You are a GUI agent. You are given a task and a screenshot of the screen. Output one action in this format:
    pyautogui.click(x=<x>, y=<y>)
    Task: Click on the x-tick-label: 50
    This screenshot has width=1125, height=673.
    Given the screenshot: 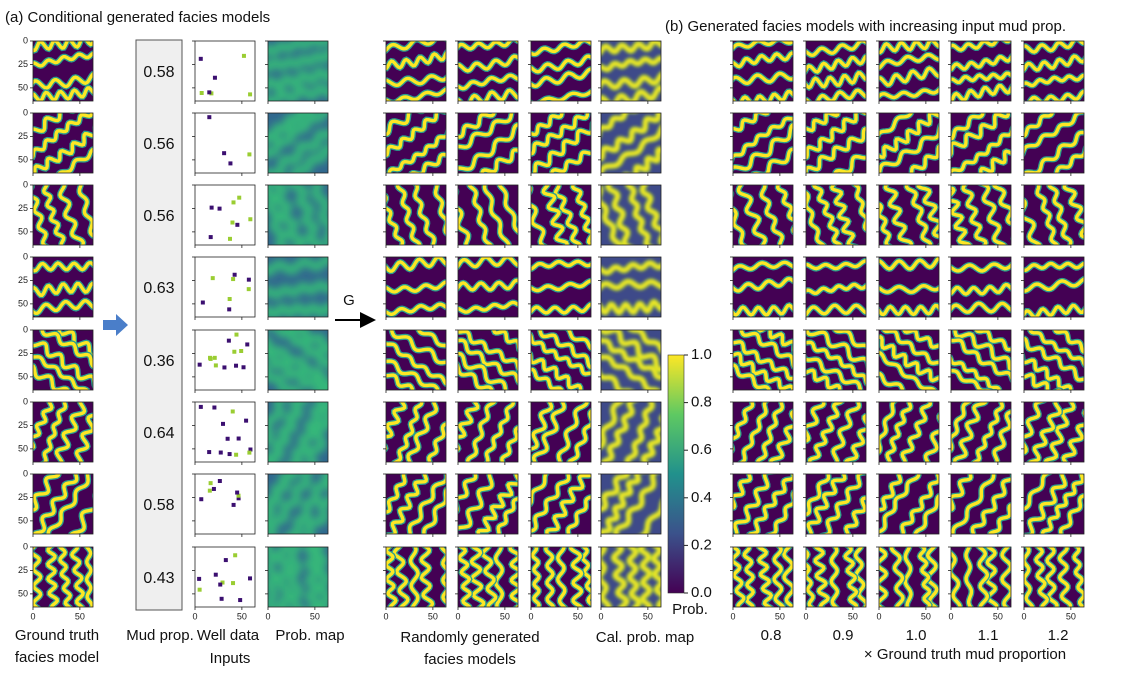 What is the action you would take?
    pyautogui.click(x=505, y=616)
    